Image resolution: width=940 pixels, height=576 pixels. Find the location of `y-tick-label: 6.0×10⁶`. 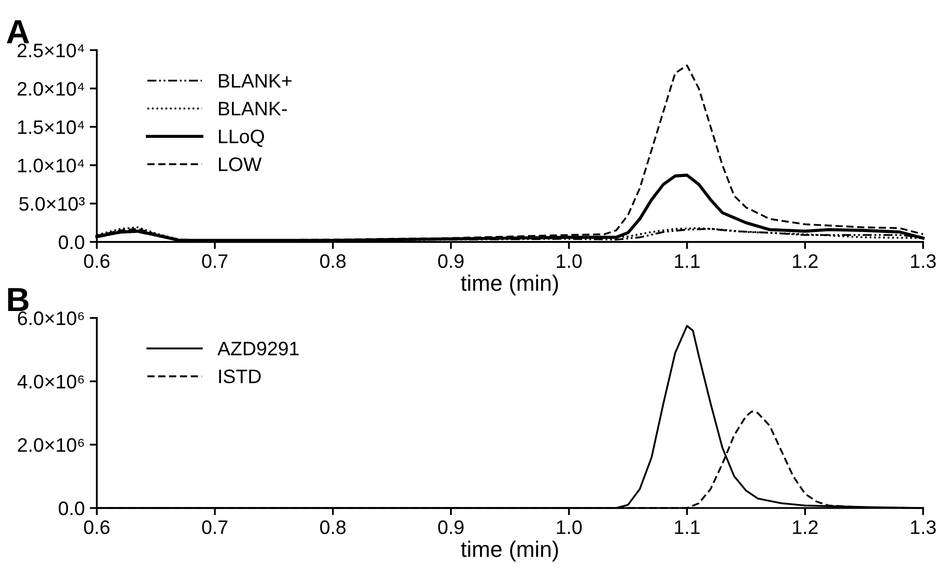

y-tick-label: 6.0×10⁶ is located at coordinates (51, 318).